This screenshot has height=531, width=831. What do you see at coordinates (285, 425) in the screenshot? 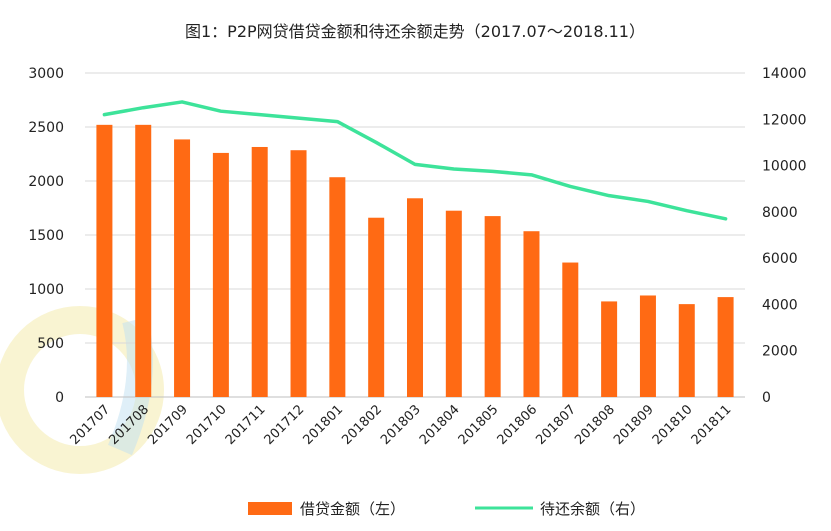
I see `x-tick-label: 201712` at bounding box center [285, 425].